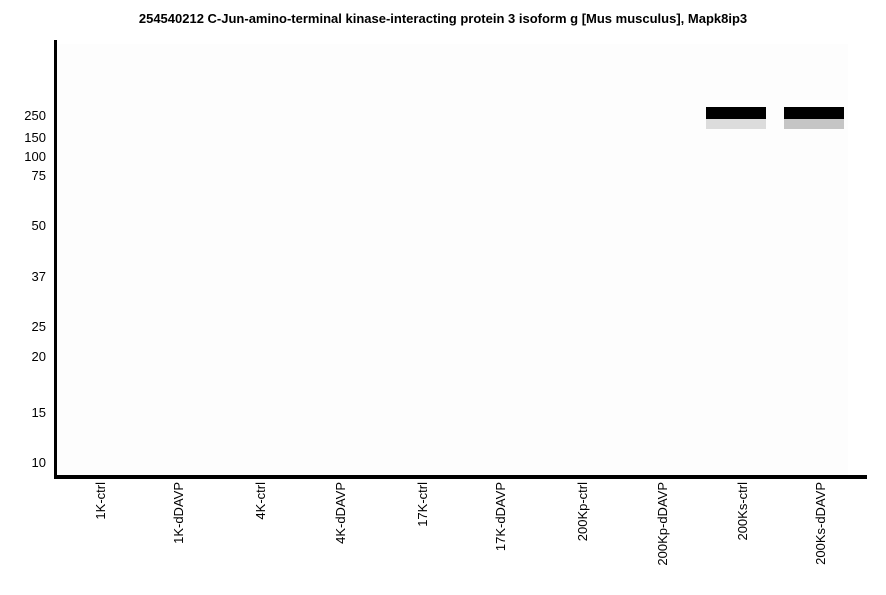  Describe the element at coordinates (736, 124) in the screenshot. I see `protein-band-shadow-200Ks-ctrl` at that location.